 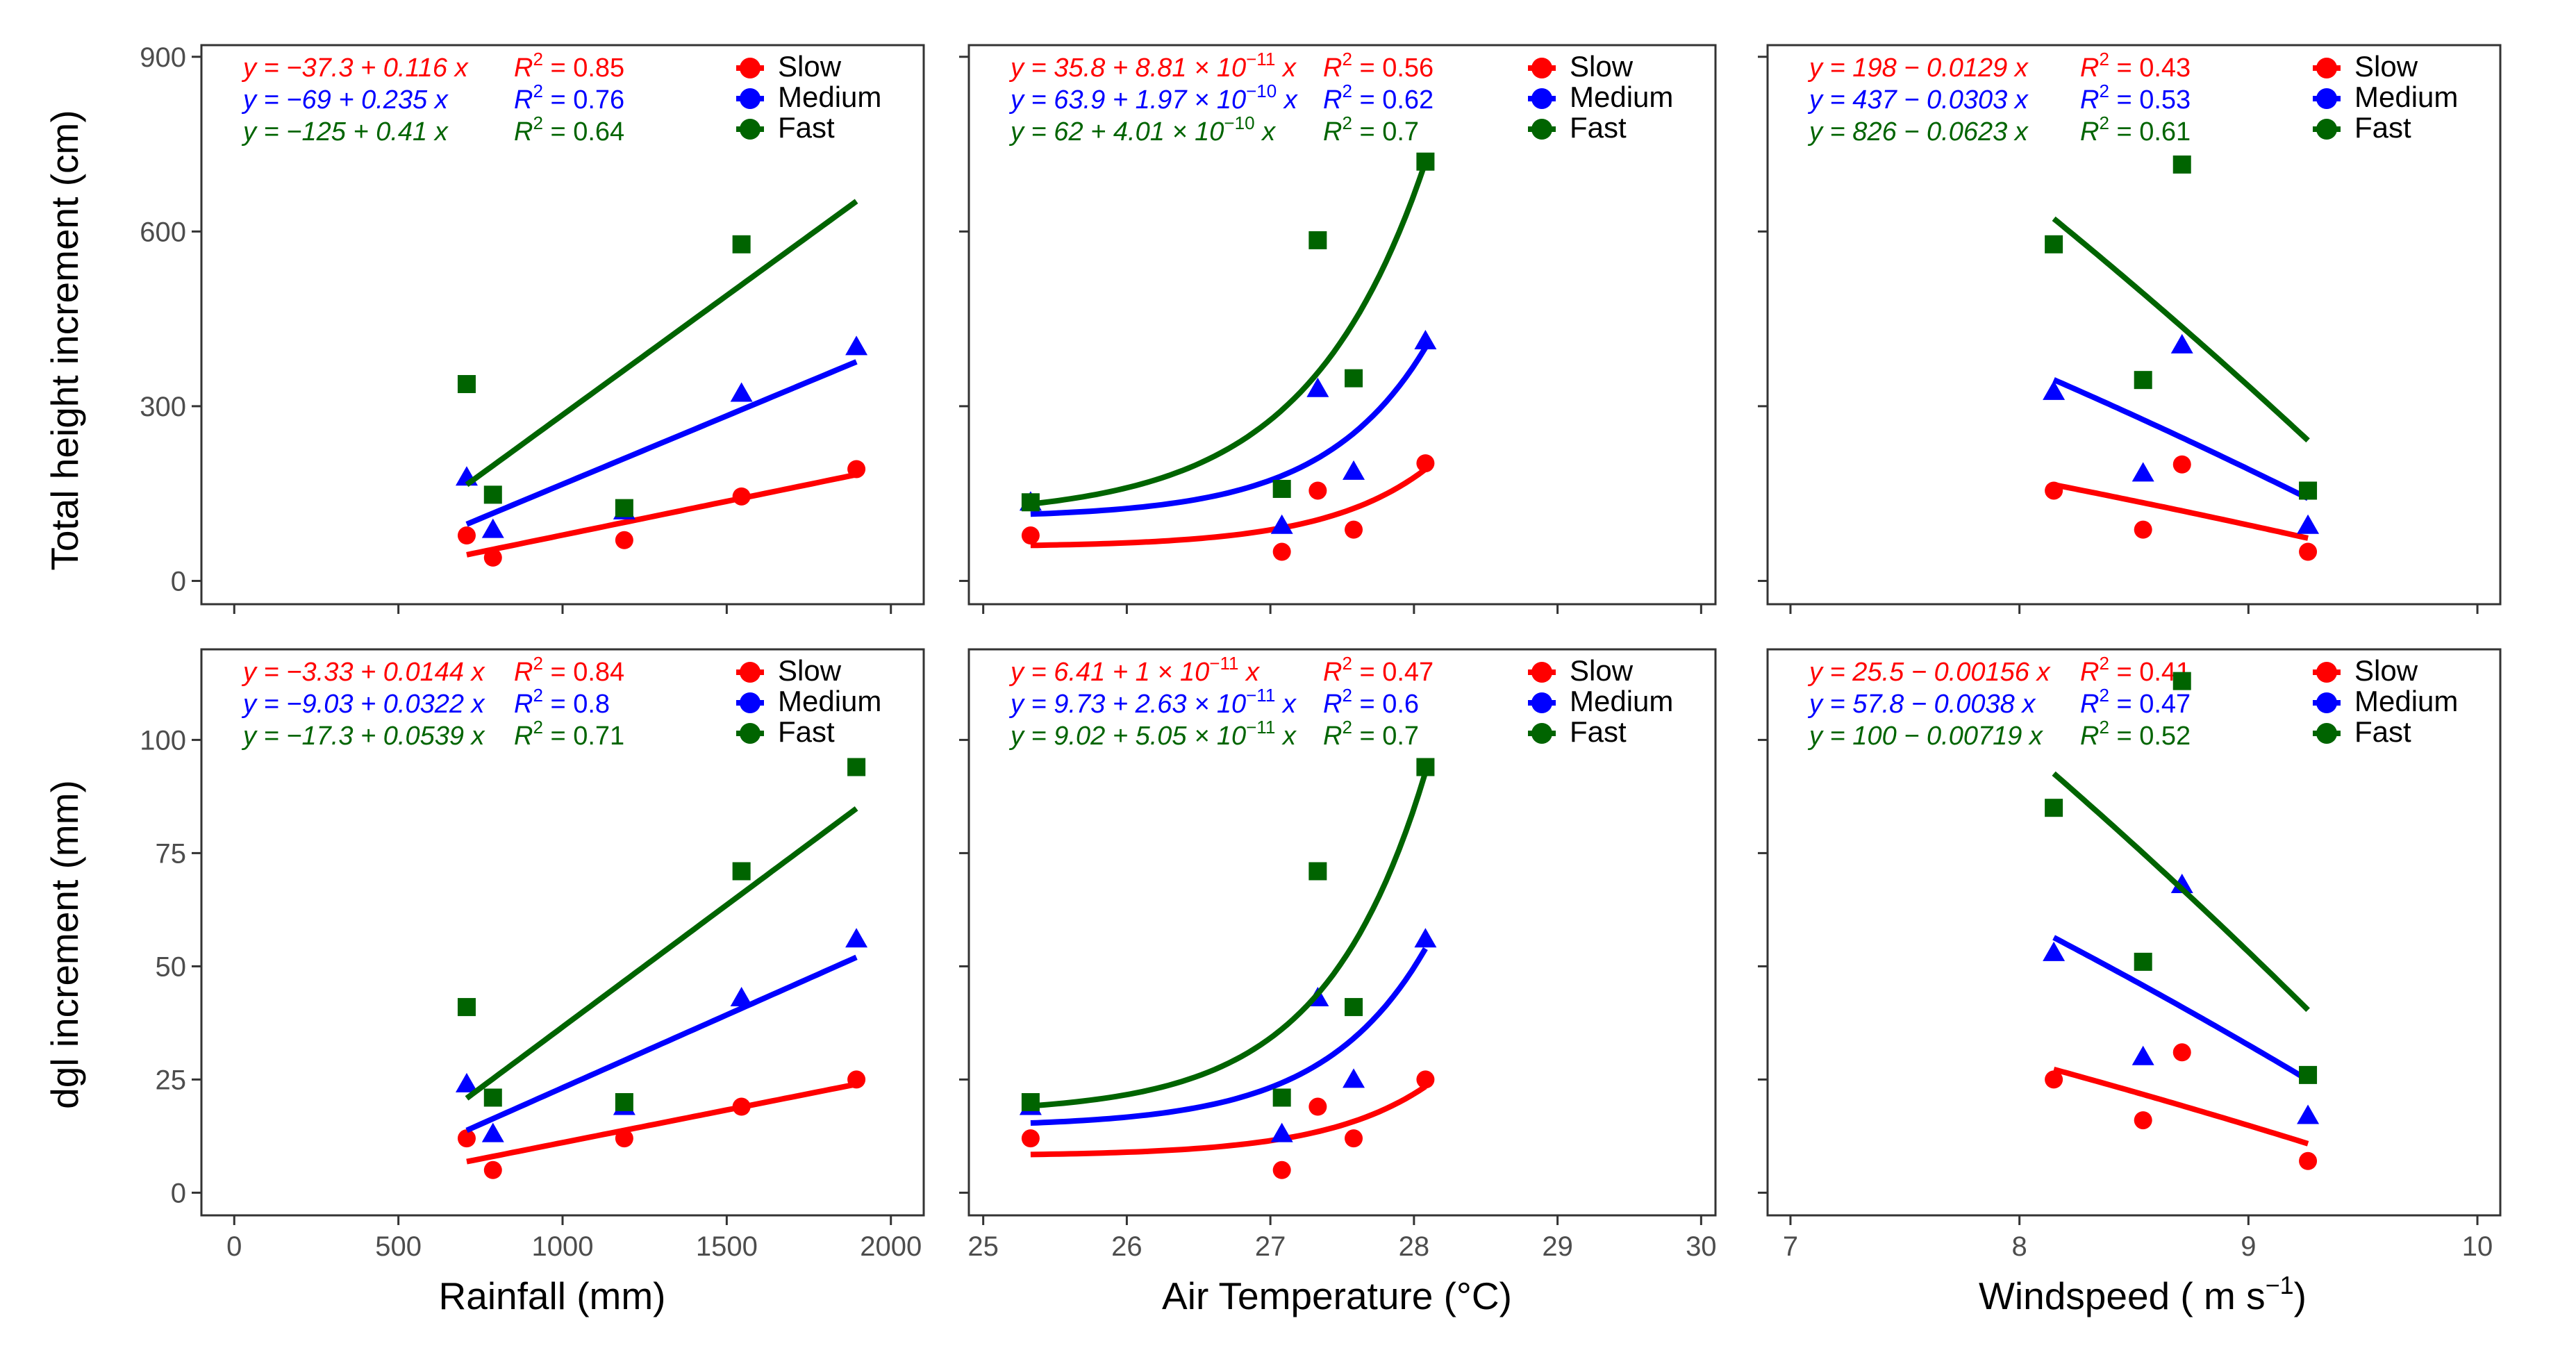 I want to click on y-tick-label: 0, so click(x=178, y=581).